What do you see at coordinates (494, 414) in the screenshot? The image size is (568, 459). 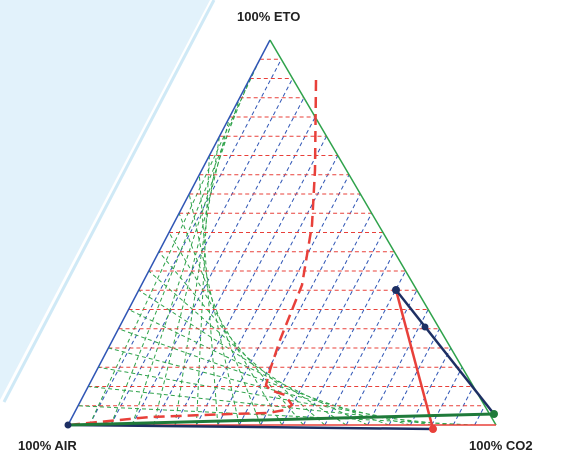 I see `point-green-end` at bounding box center [494, 414].